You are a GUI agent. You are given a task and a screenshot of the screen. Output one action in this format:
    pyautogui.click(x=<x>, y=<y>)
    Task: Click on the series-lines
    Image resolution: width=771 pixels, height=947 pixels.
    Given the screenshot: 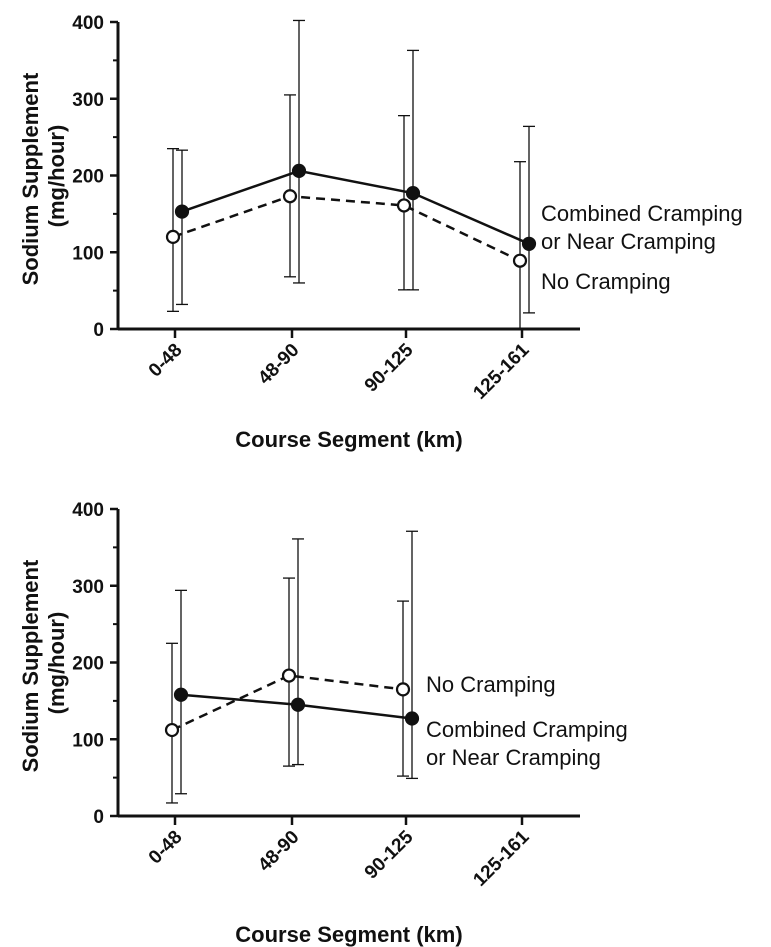 What is the action you would take?
    pyautogui.click(x=351, y=215)
    